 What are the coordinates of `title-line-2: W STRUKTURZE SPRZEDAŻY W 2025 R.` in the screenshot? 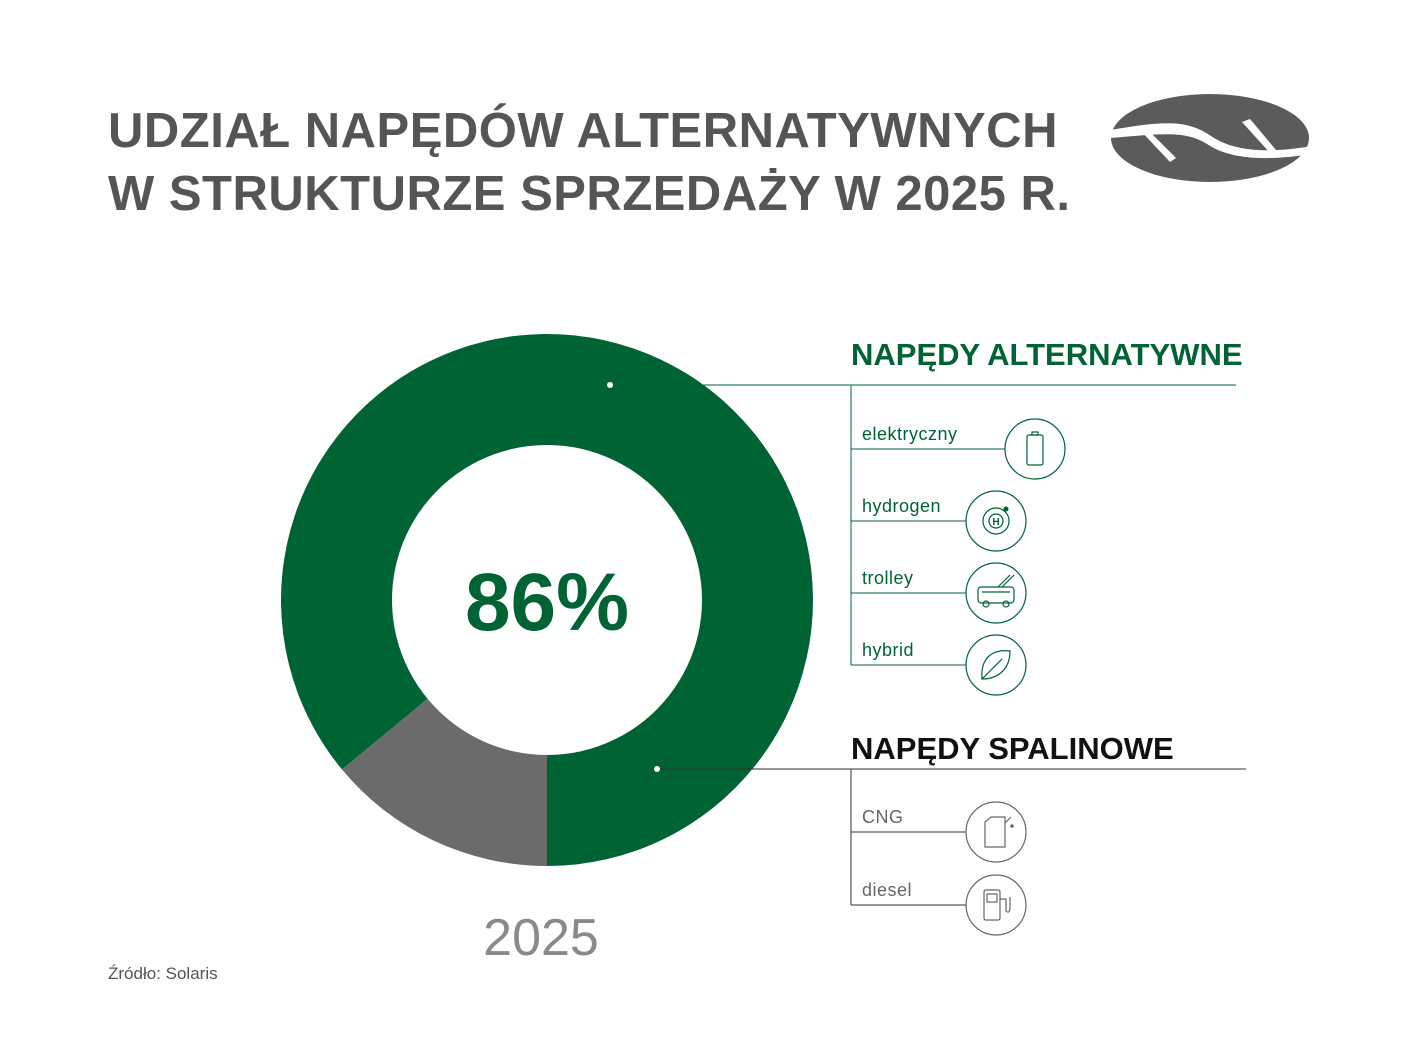 It's located at (589, 194).